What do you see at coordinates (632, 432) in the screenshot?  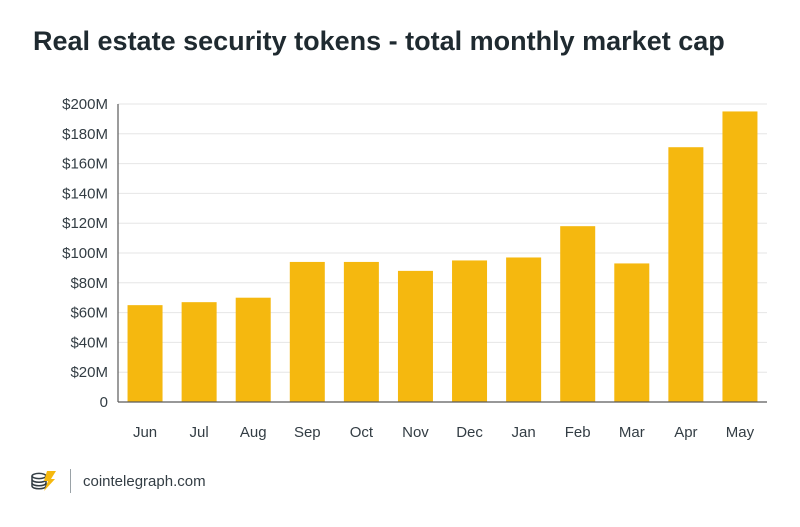 I see `x-tick-label: Mar` at bounding box center [632, 432].